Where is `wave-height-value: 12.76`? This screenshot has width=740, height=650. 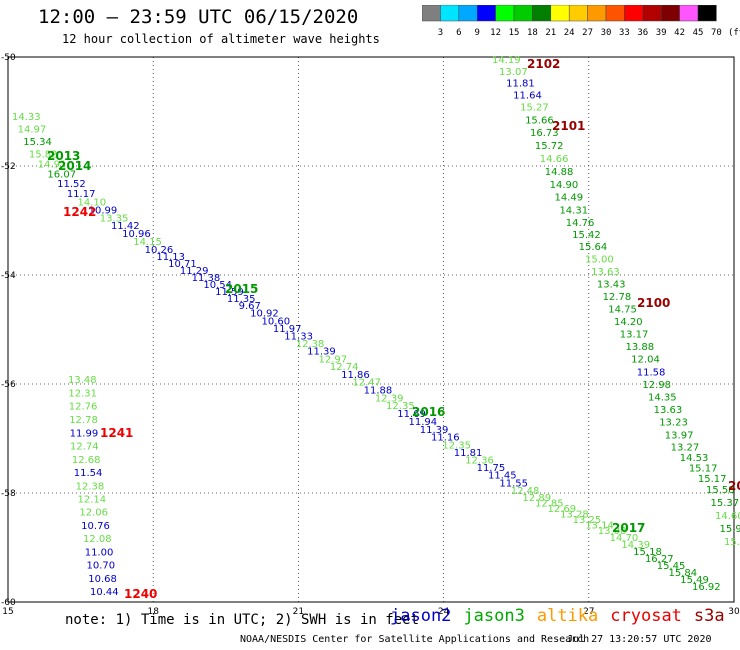 wave-height-value: 12.76 is located at coordinates (83, 407).